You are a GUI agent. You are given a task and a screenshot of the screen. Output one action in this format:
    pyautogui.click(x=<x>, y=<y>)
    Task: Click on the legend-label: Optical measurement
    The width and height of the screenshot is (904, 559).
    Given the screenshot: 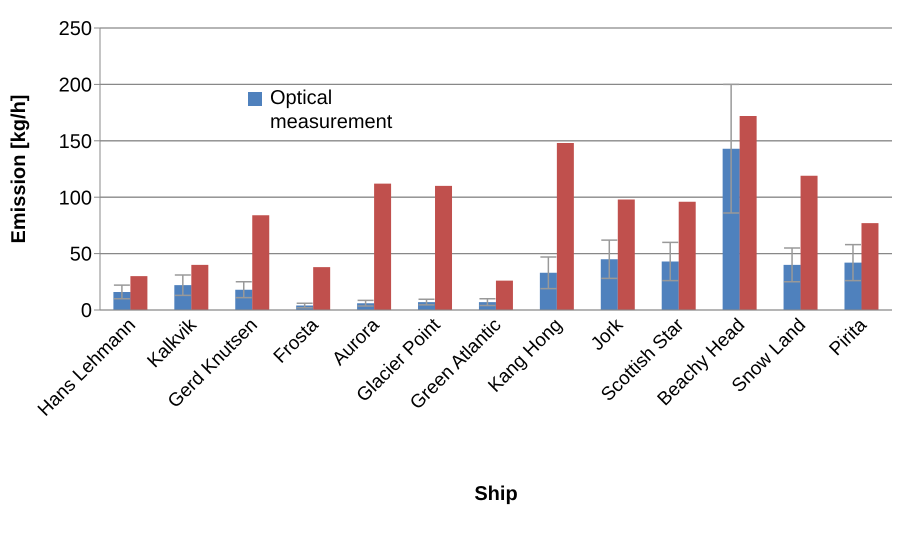 What is the action you would take?
    pyautogui.click(x=332, y=110)
    